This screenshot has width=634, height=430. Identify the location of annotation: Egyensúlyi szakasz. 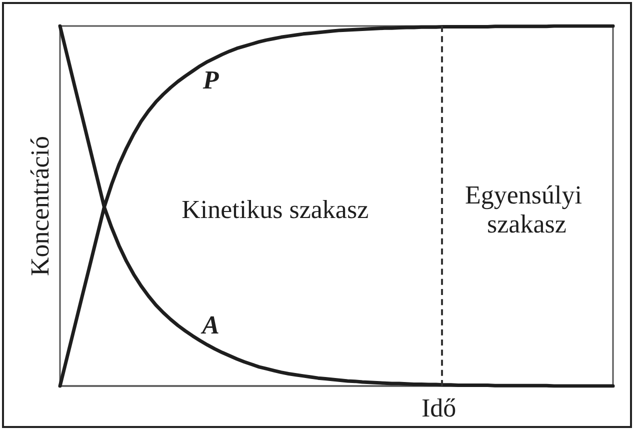
(526, 209).